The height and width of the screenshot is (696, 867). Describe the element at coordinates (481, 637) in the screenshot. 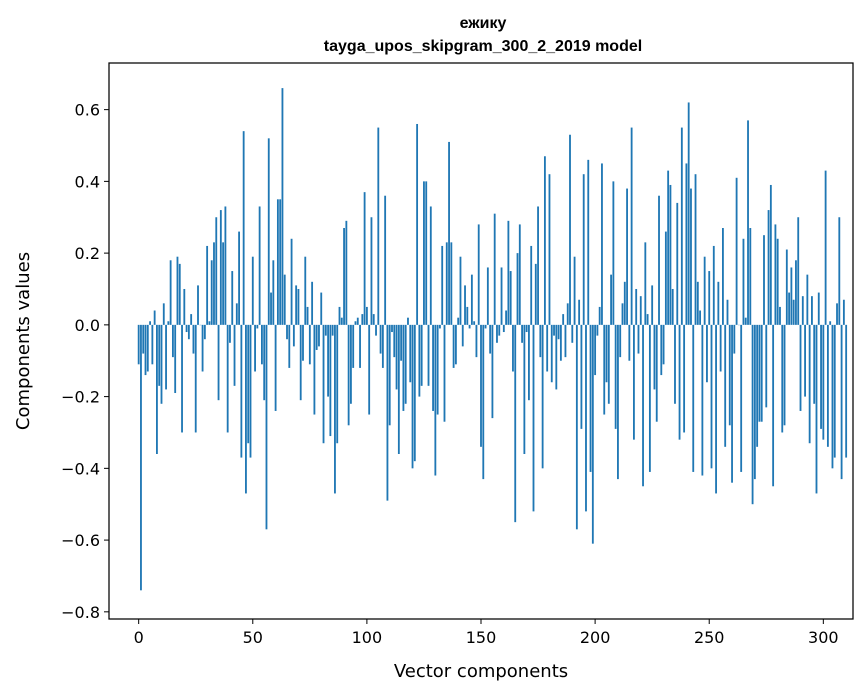

I see `x-tick-label: 150` at that location.